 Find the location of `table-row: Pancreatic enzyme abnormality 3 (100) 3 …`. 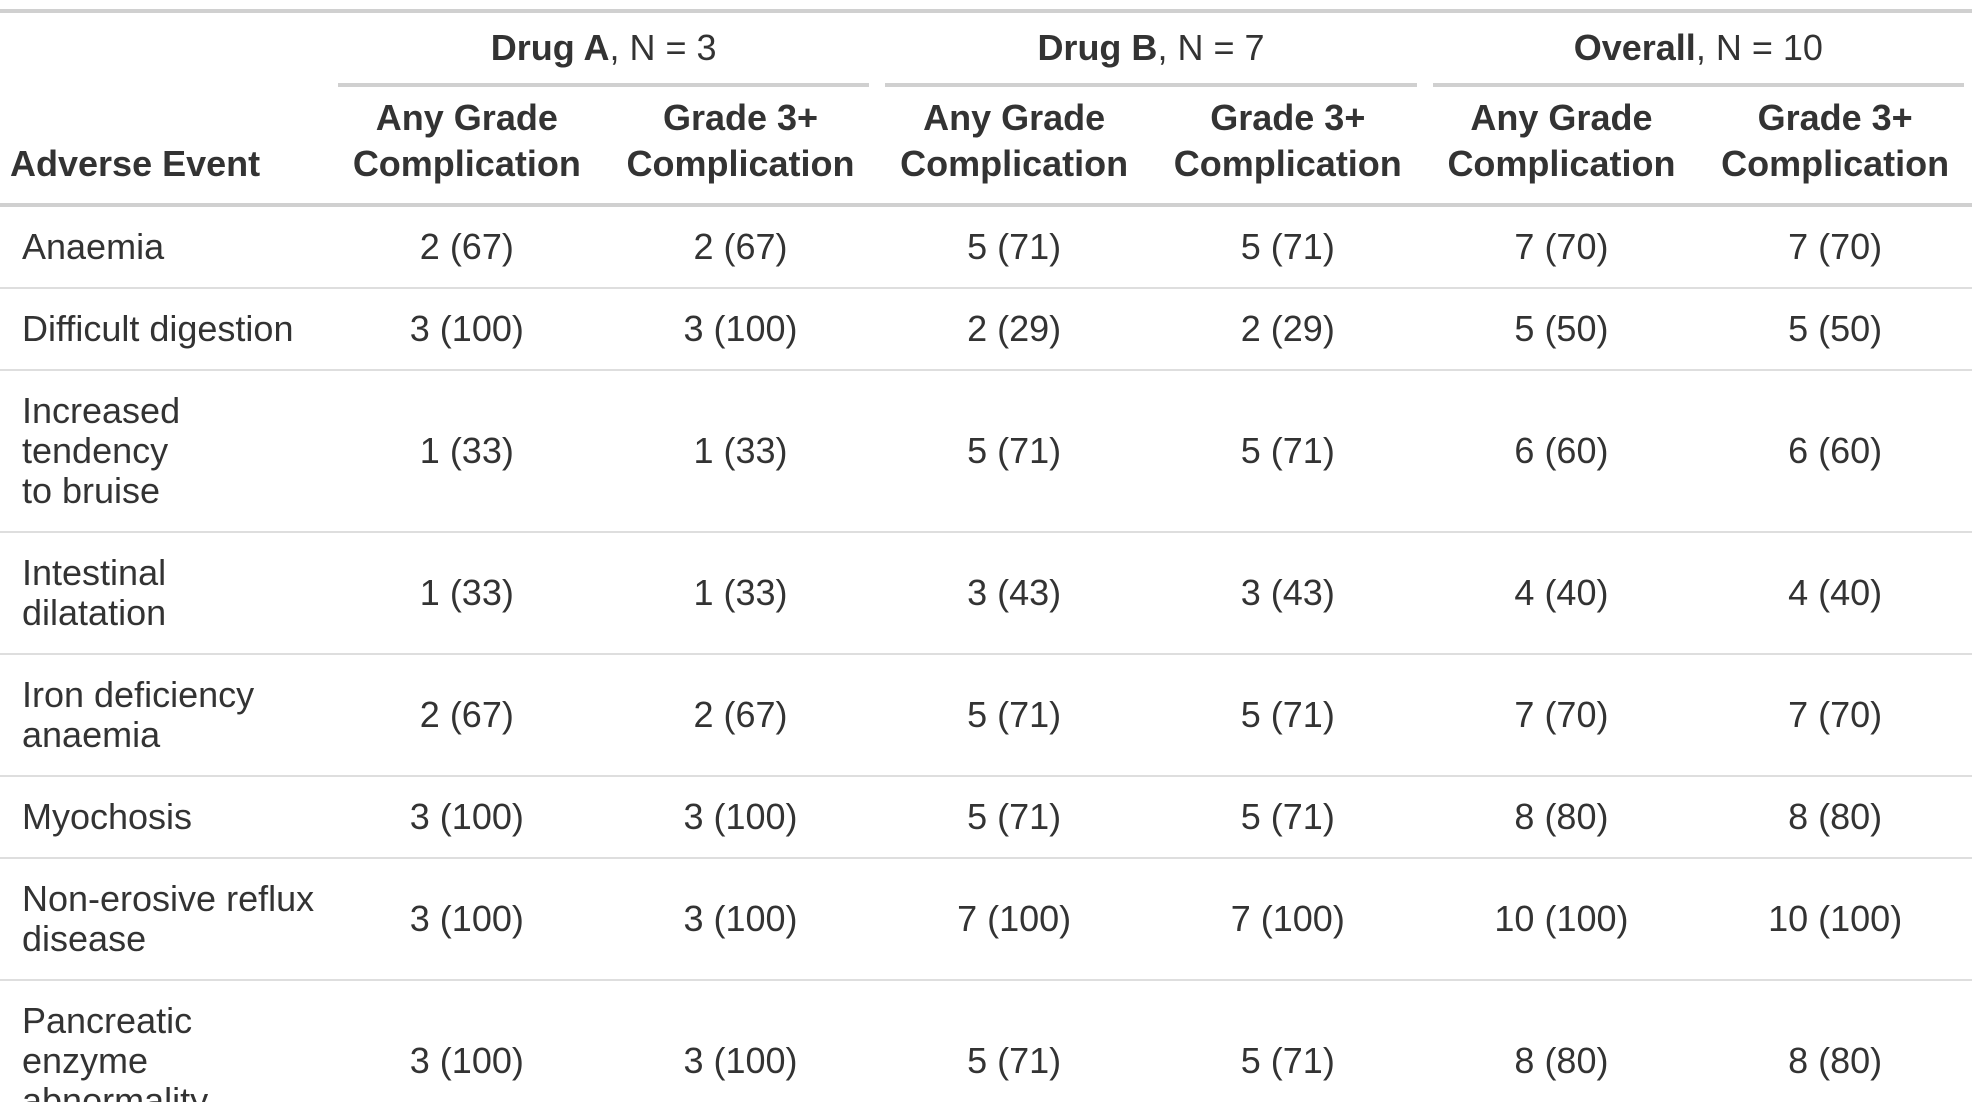

table-row: Pancreatic enzyme abnormality 3 (100) 3 … is located at coordinates (986, 1041).